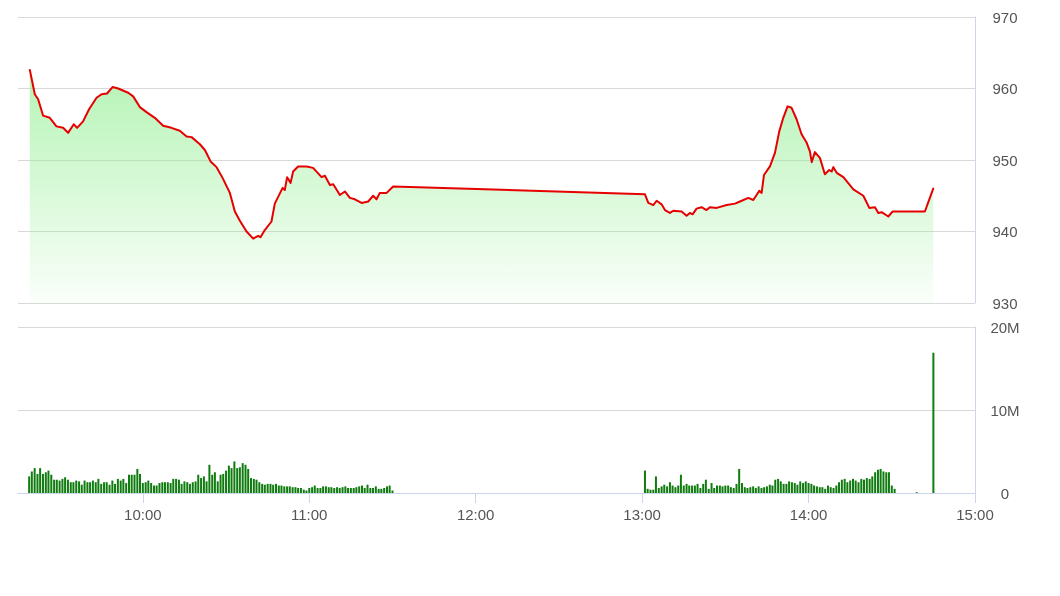  I want to click on y-tick-label: 10M, so click(1005, 410).